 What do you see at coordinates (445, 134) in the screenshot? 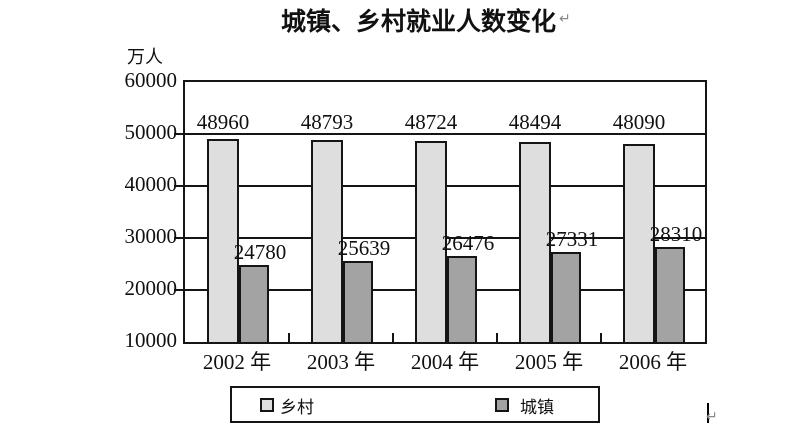
I see `gridline` at bounding box center [445, 134].